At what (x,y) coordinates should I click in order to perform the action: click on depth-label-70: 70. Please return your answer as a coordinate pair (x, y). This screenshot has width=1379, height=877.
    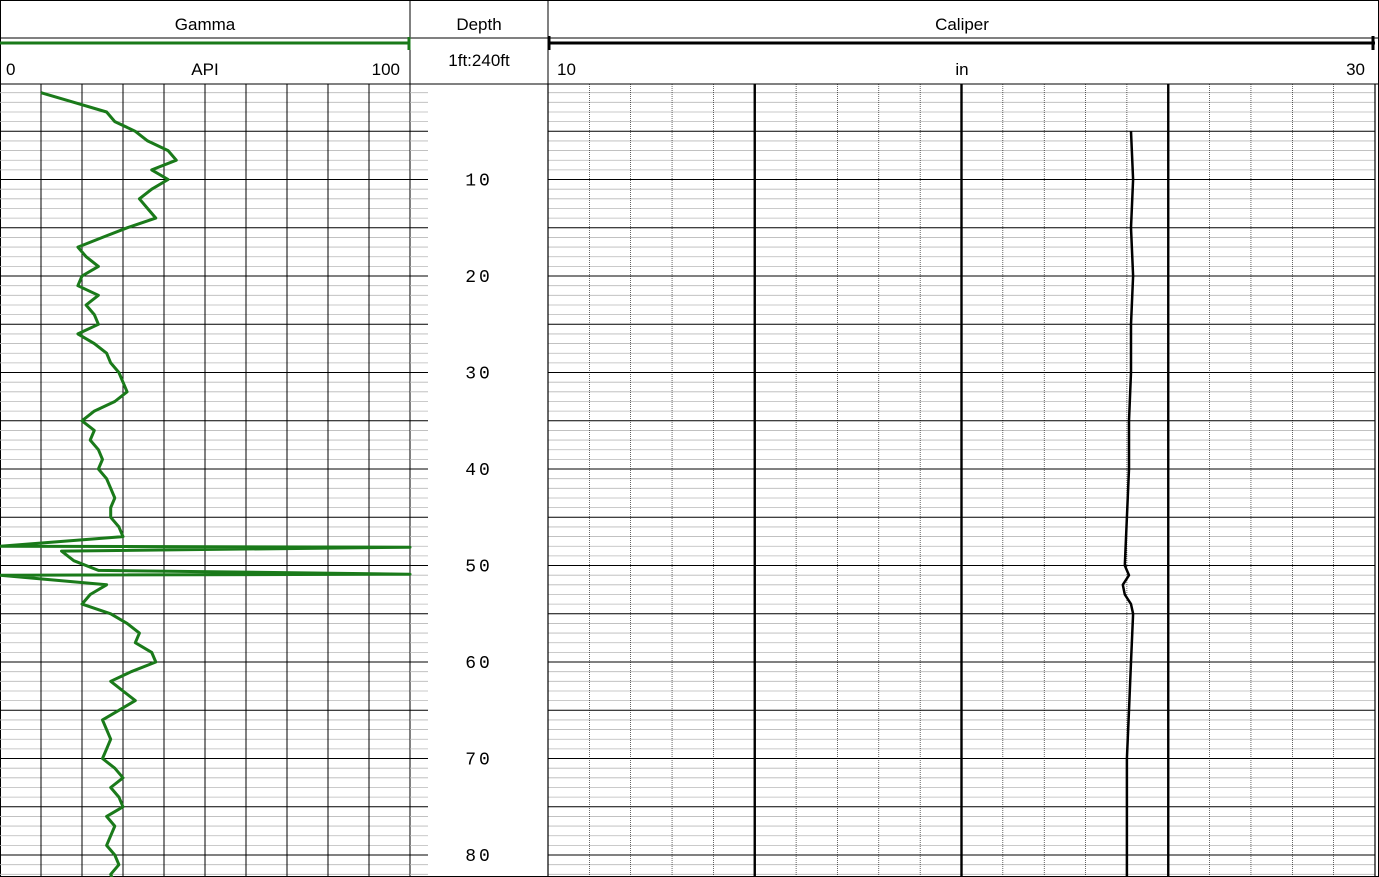
    Looking at the image, I should click on (479, 761).